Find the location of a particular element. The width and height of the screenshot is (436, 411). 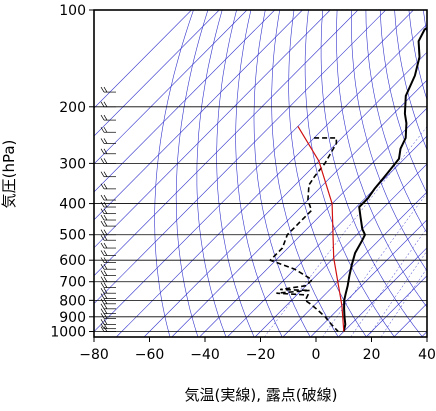

x-axis-ticks: −80 −60 −40 −20 0 20 40 is located at coordinates (257, 350).